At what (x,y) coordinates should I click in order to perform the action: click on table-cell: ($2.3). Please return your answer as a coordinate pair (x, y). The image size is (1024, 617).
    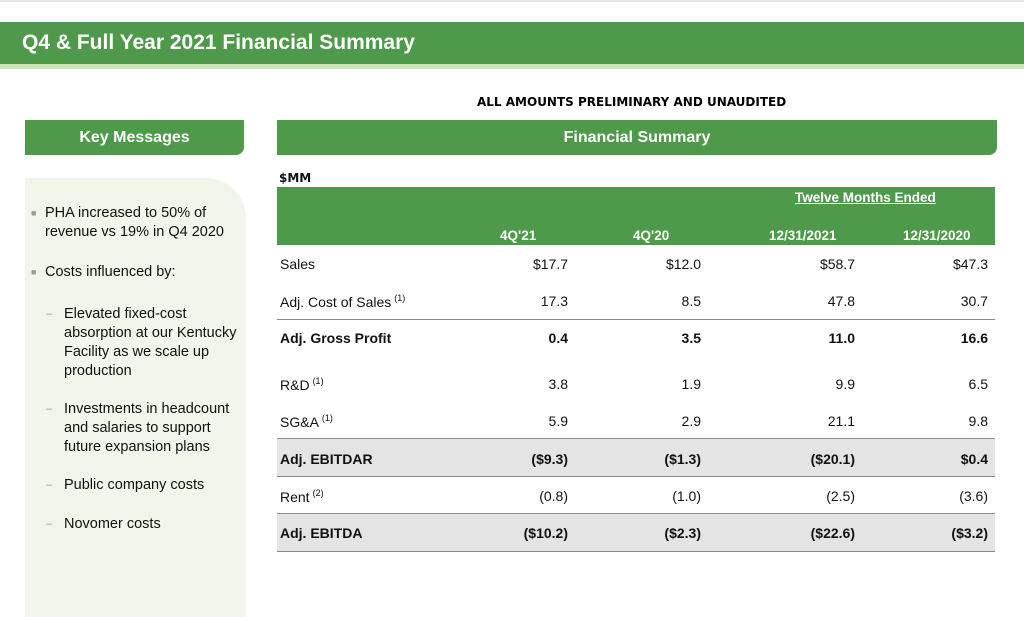
    Looking at the image, I should click on (682, 533).